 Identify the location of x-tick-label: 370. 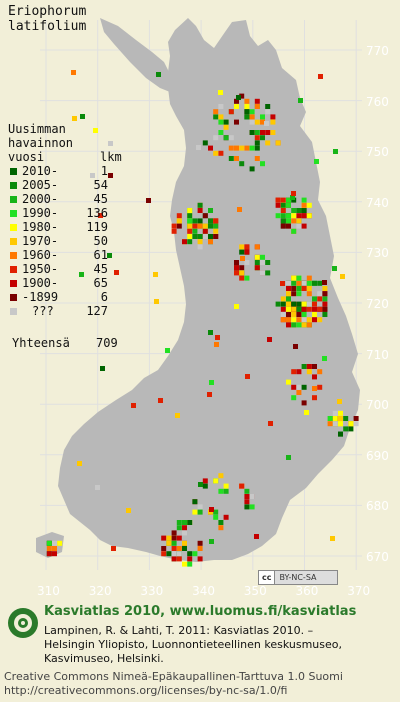
(359, 591).